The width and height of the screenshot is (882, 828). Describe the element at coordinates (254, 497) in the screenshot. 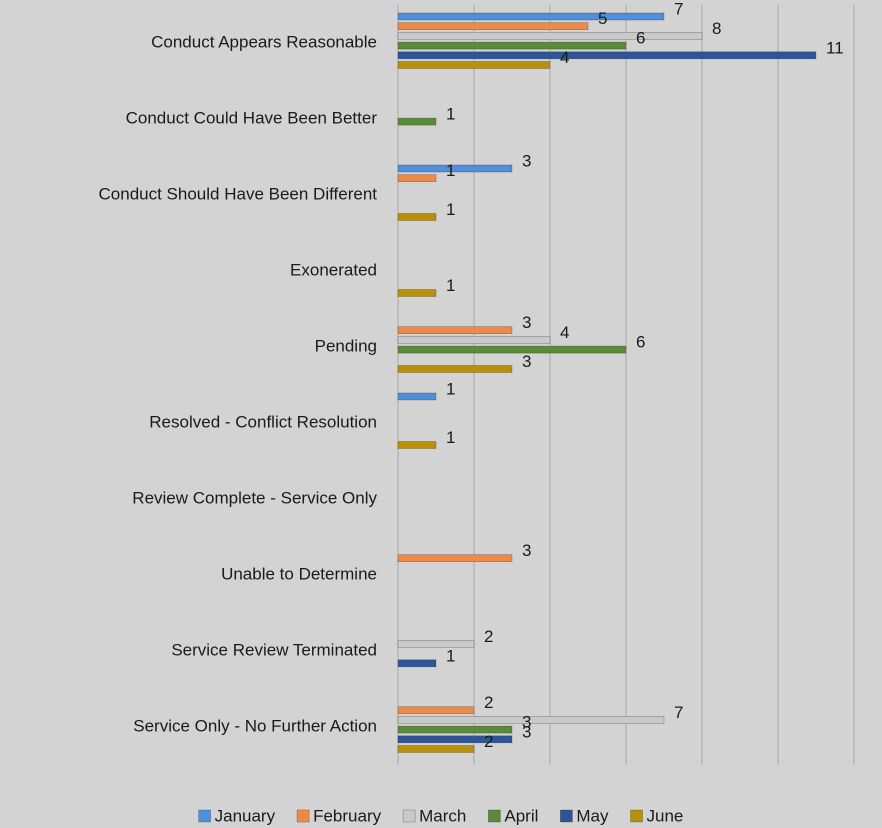

I see `category-label: Review Complete - Service Only` at that location.